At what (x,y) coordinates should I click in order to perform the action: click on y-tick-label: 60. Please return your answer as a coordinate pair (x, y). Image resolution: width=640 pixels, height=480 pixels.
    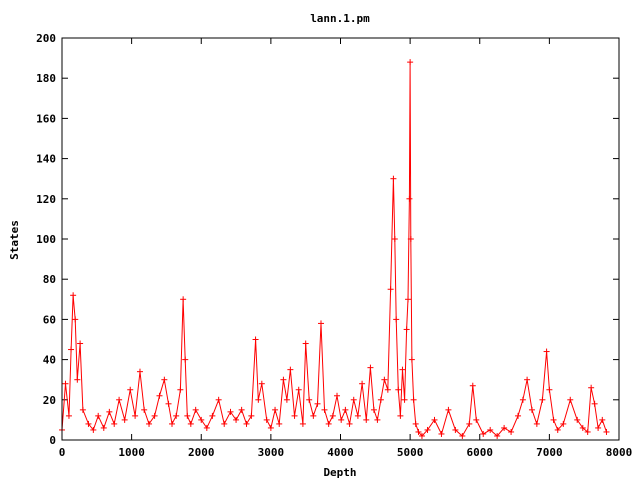
    Looking at the image, I should click on (49, 319).